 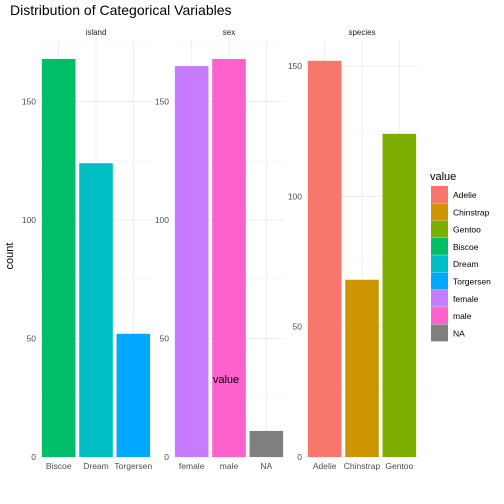 I want to click on x-tick-label: Adelie, so click(x=325, y=466).